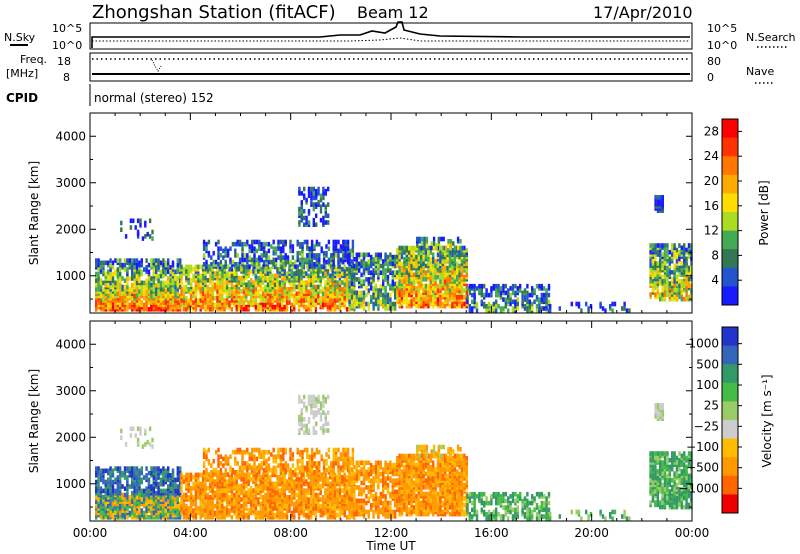  I want to click on cpid-label: CPID, so click(22, 98).